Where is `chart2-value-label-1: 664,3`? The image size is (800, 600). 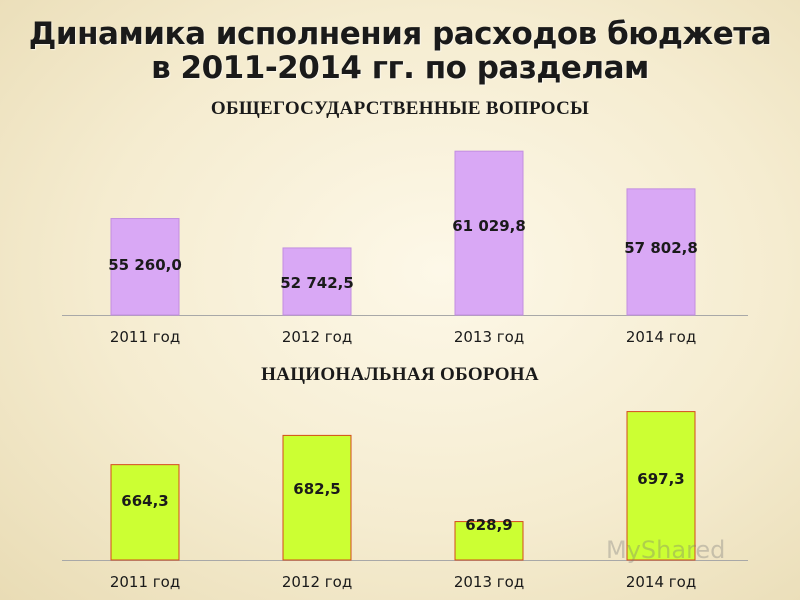 chart2-value-label-1: 664,3 is located at coordinates (144, 501).